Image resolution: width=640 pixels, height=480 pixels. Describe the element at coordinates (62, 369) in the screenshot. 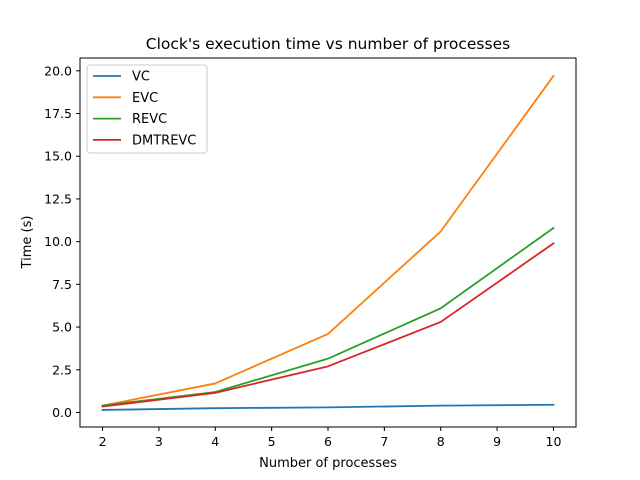

I see `y-tick-label: 2.5` at that location.